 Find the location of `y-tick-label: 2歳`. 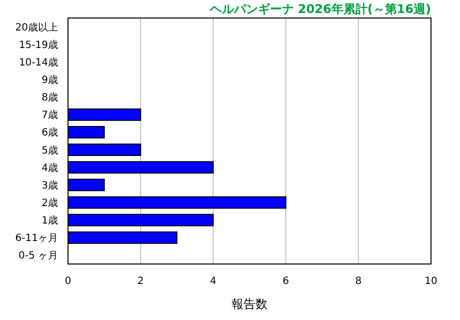

y-tick-label: 2歳 is located at coordinates (50, 203).